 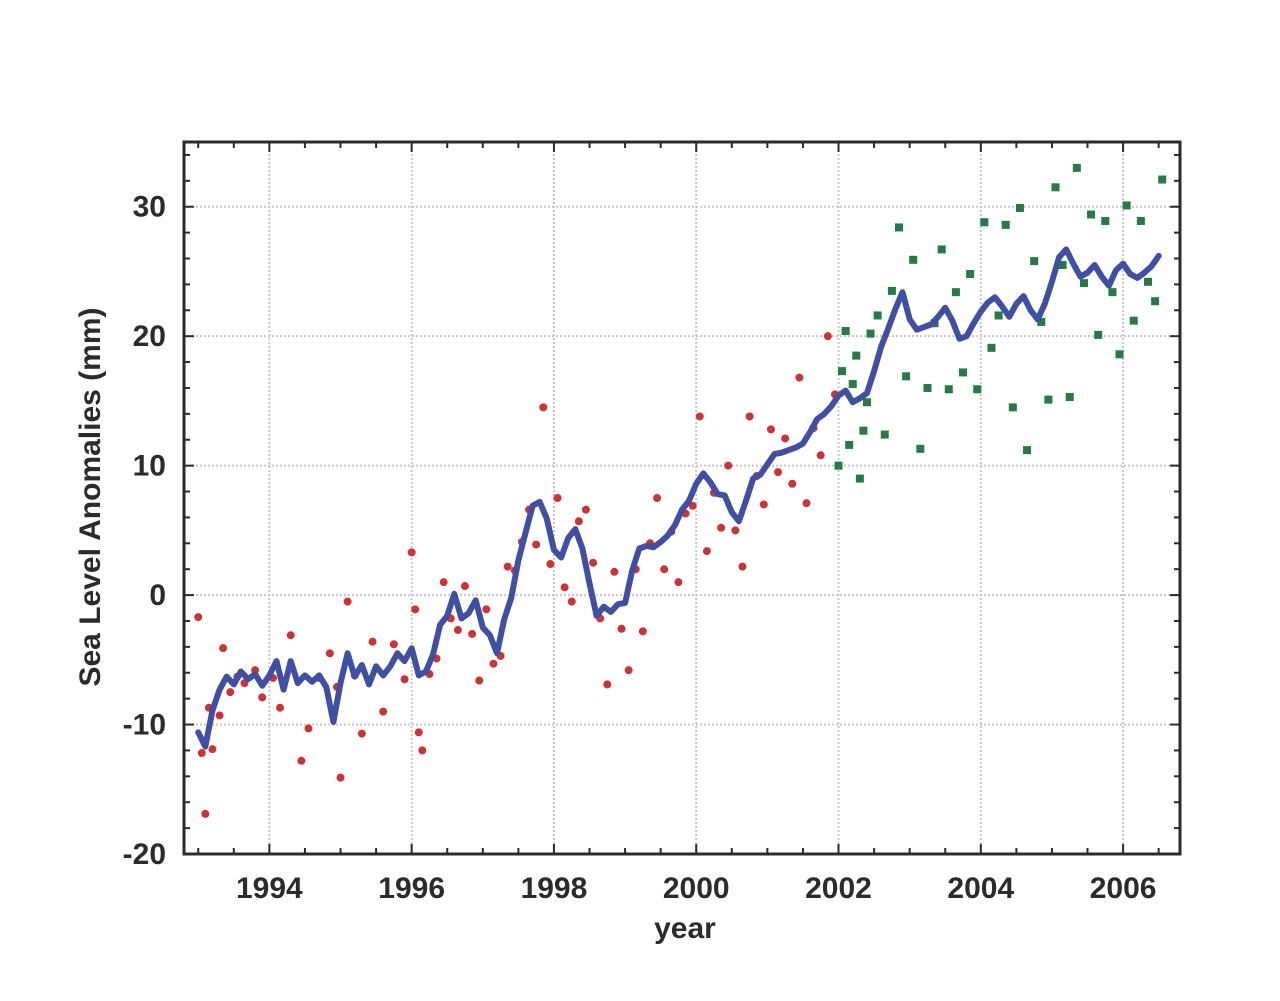 I want to click on y-tick-label: -20, so click(x=144, y=854).